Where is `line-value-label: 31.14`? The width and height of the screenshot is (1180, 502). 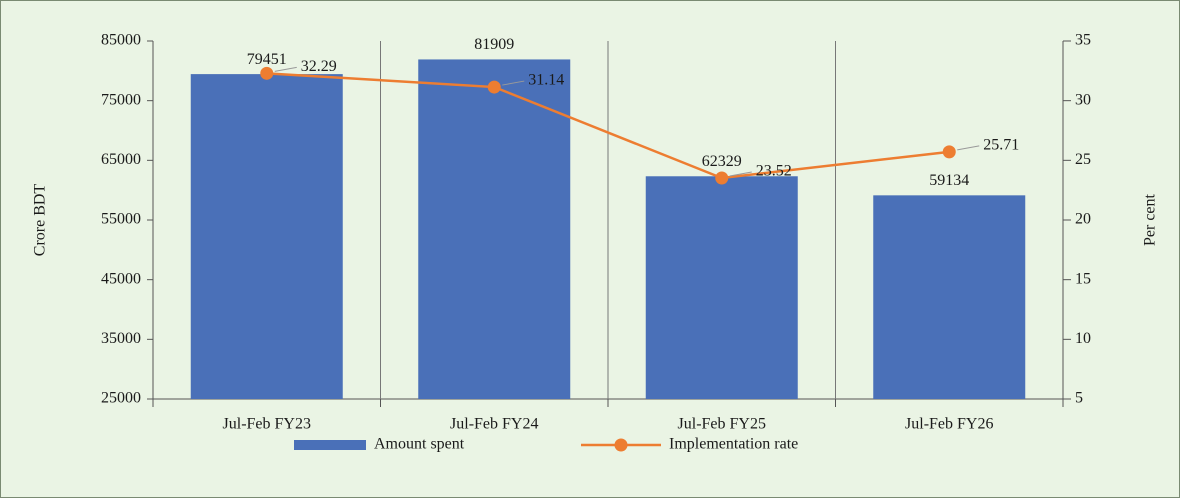 line-value-label: 31.14 is located at coordinates (546, 80).